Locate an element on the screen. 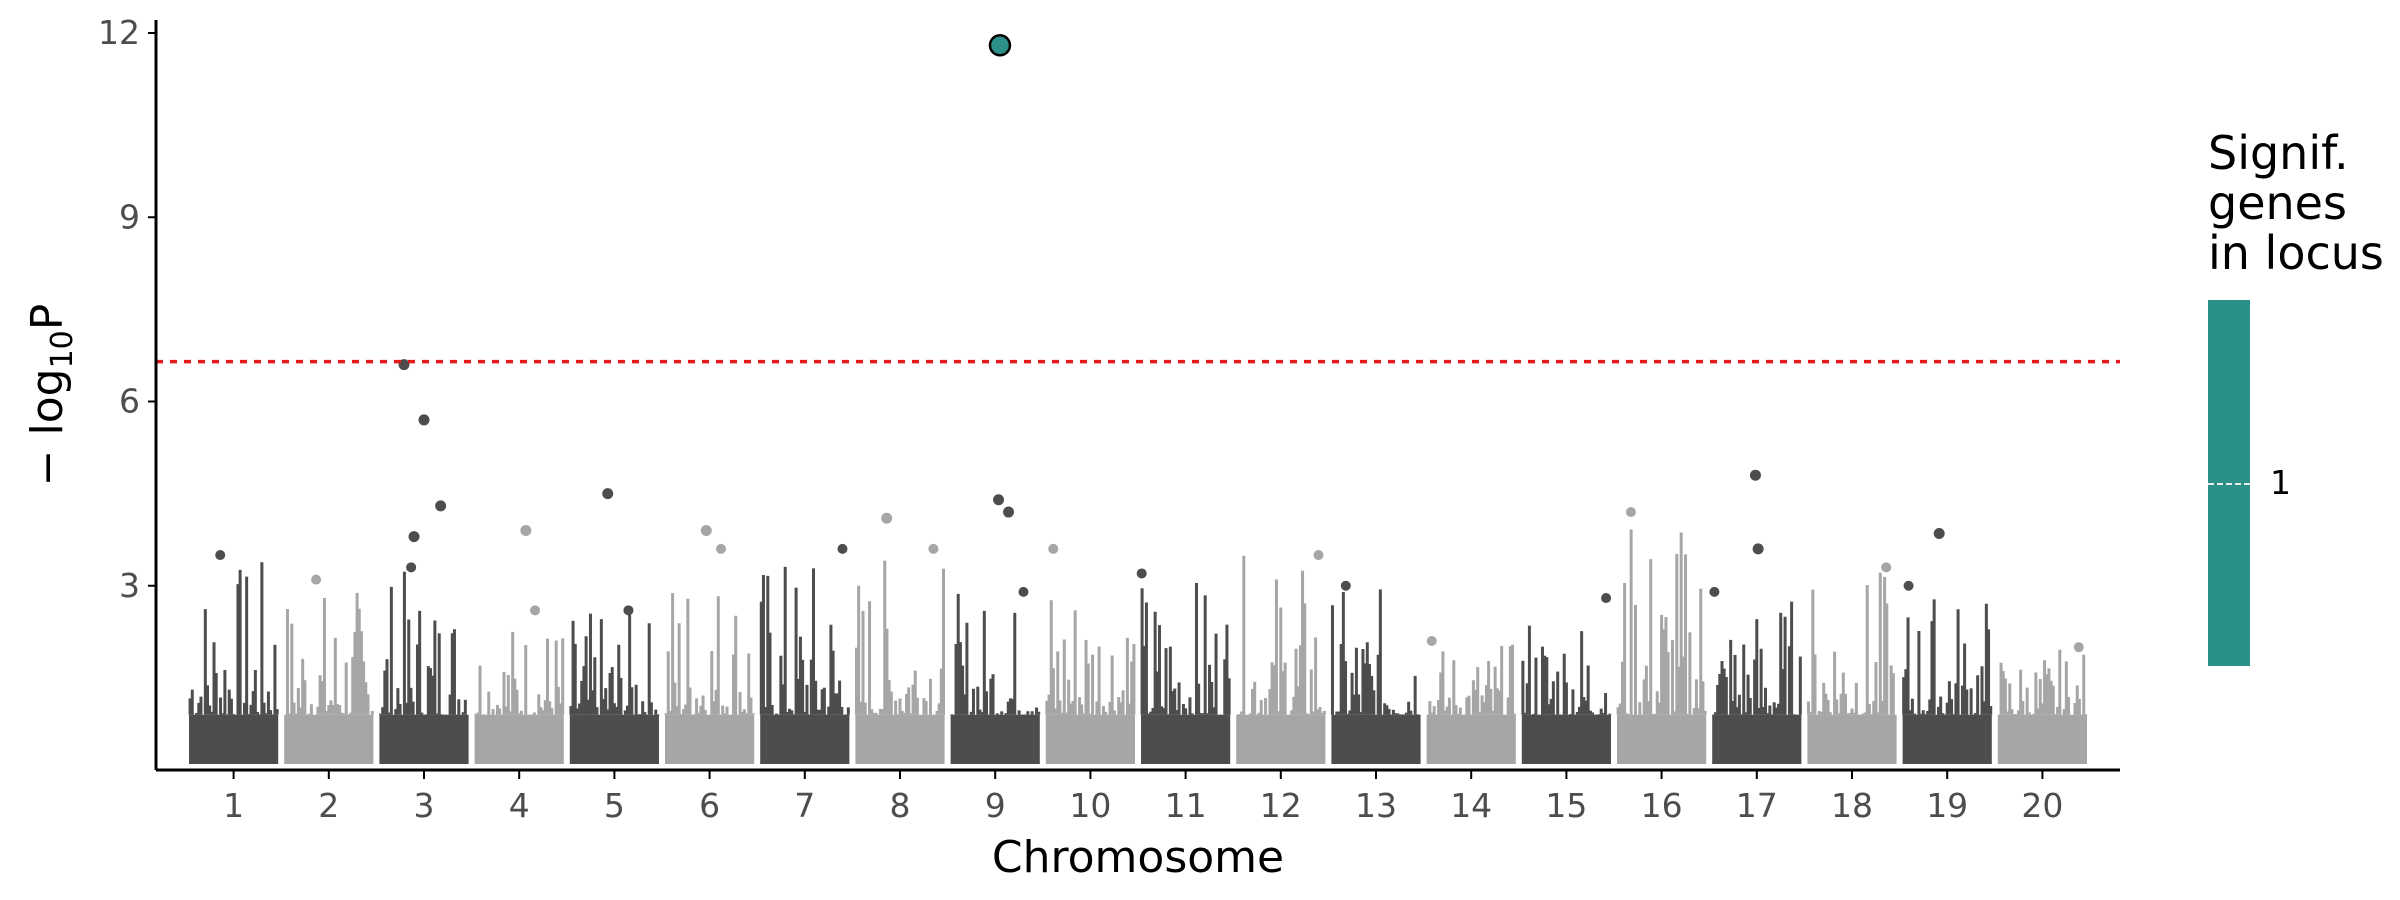  y-tick-label: 9 is located at coordinates (129, 216).